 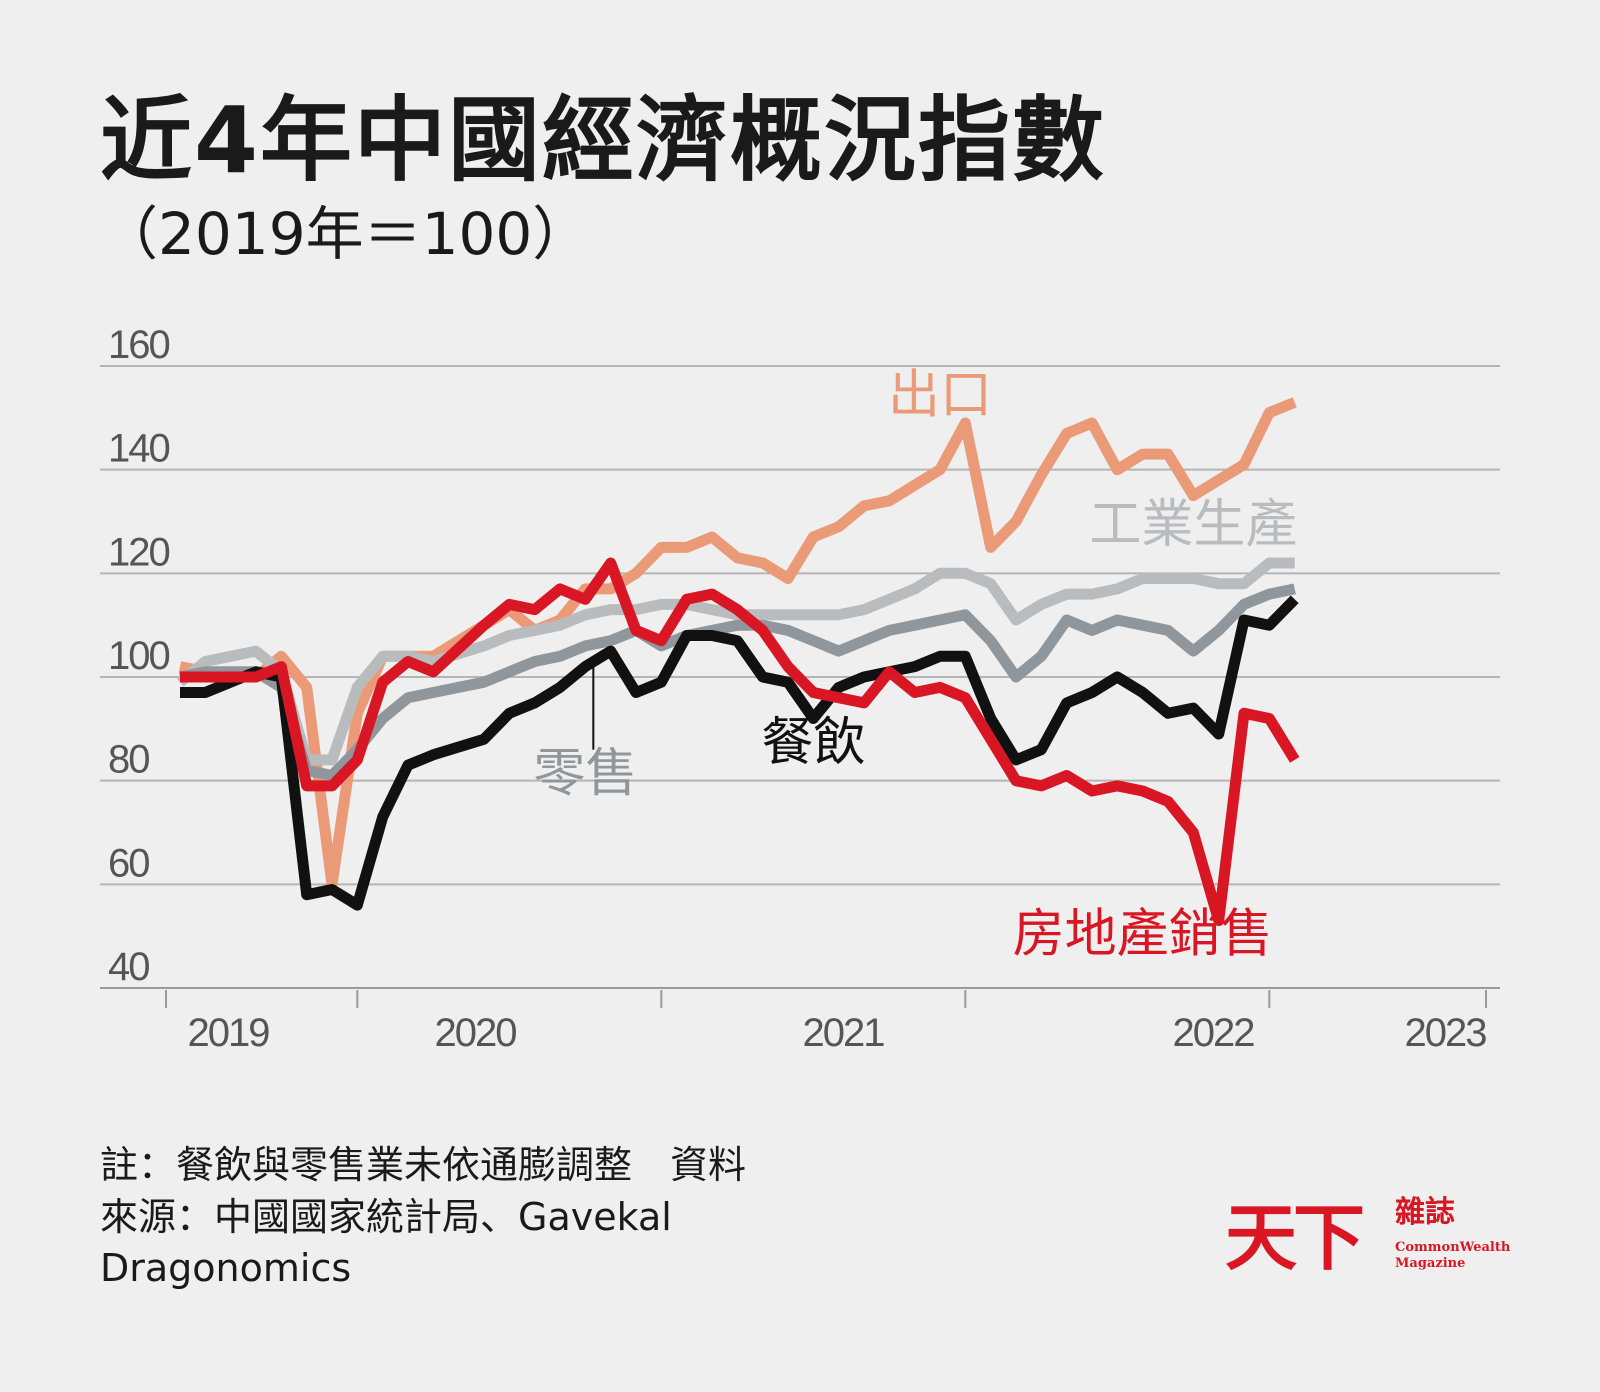 I want to click on logo-main-text: 天下, so click(x=1295, y=1237).